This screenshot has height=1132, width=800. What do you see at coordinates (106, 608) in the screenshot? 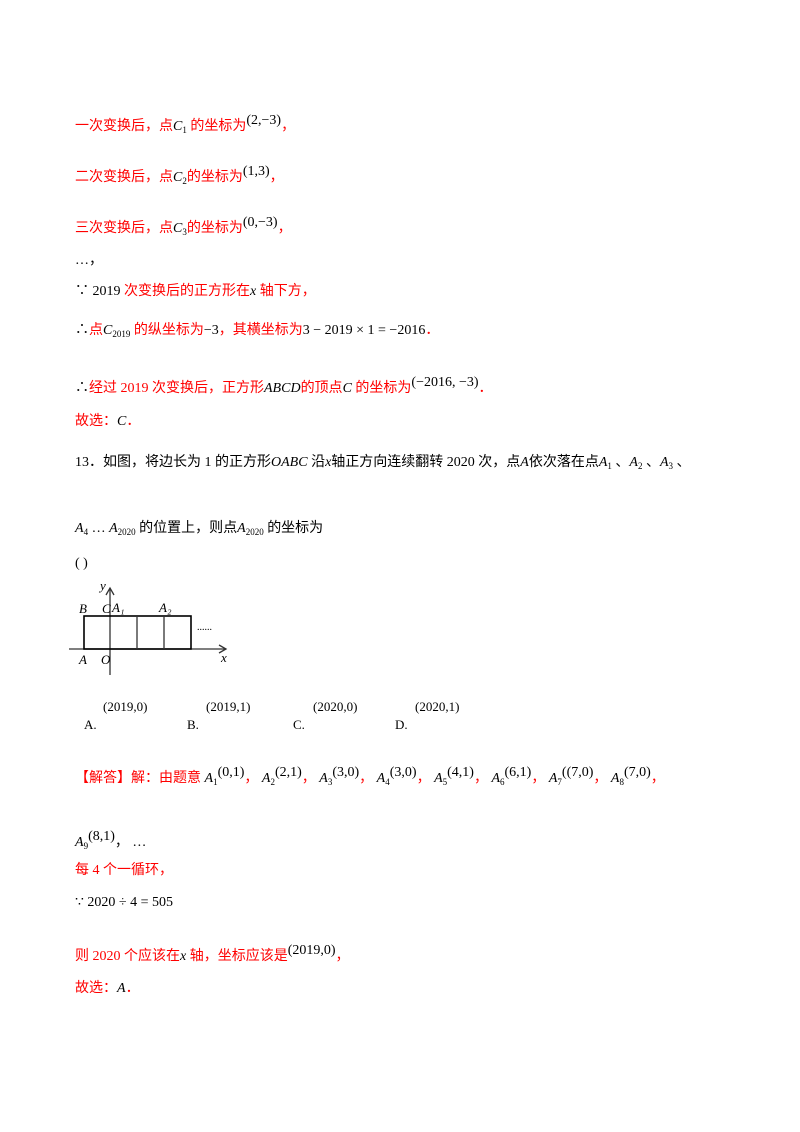
I see `point-c-label: C` at bounding box center [106, 608].